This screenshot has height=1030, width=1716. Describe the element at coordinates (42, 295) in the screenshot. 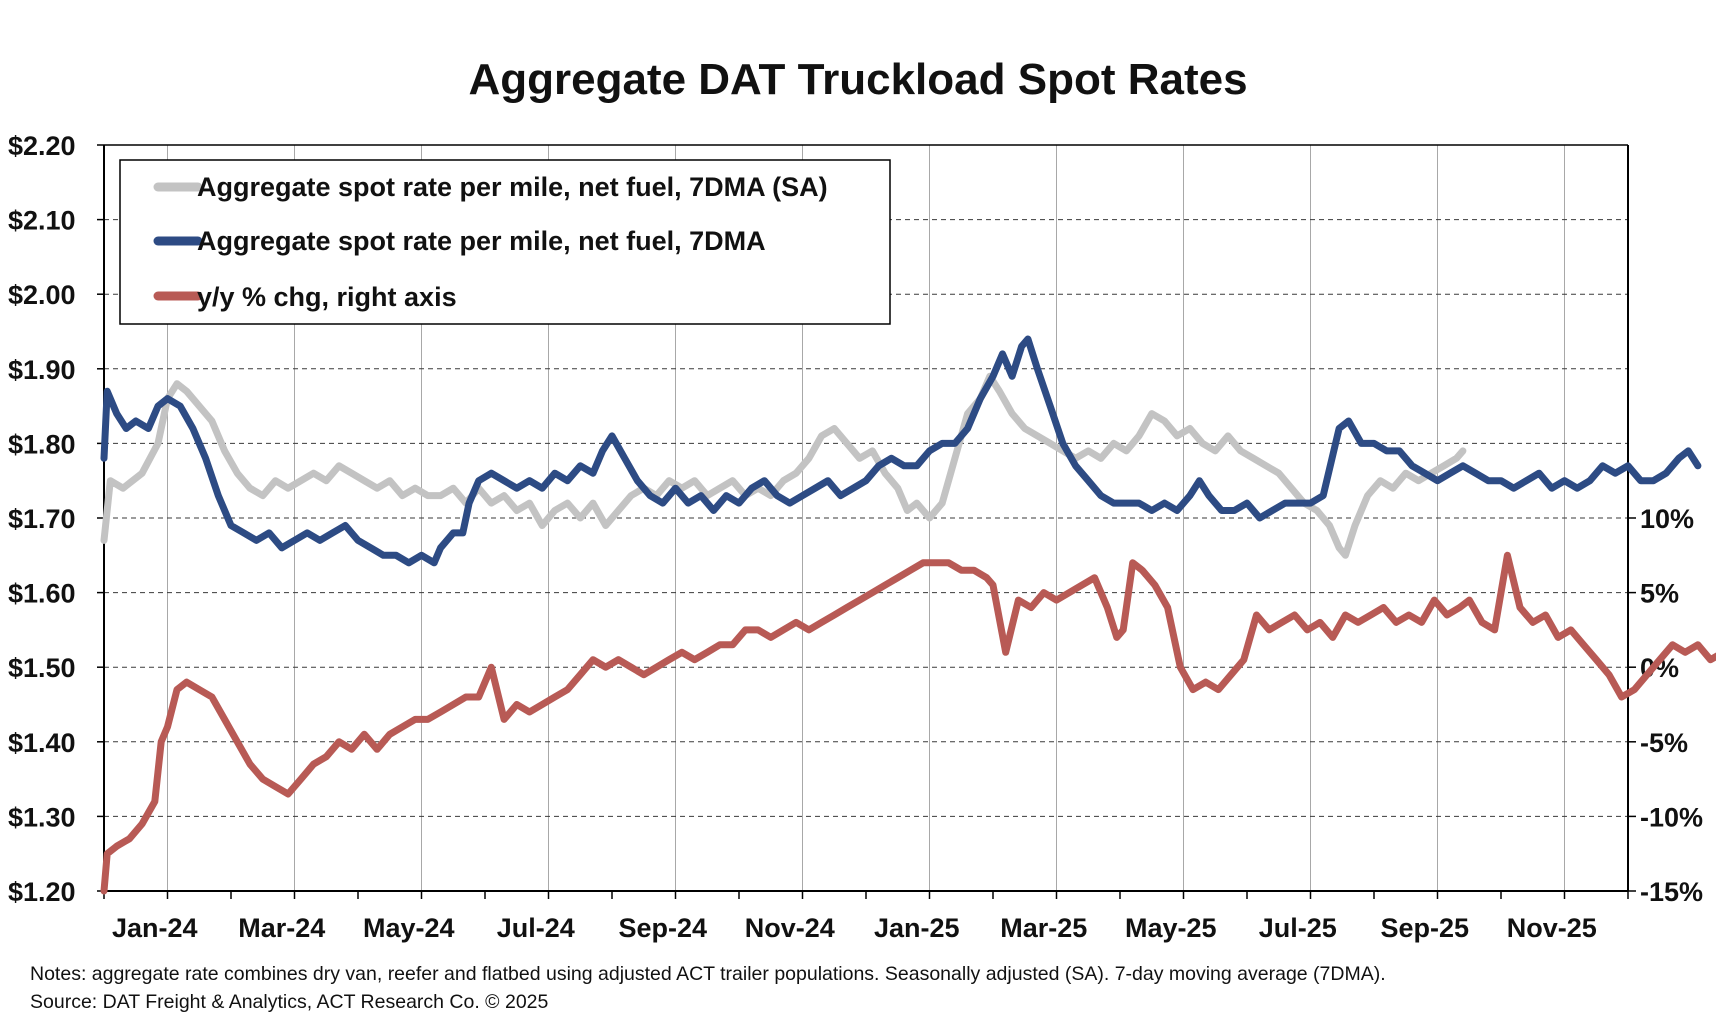

I see `left-axis-tick-label: $2.00` at that location.